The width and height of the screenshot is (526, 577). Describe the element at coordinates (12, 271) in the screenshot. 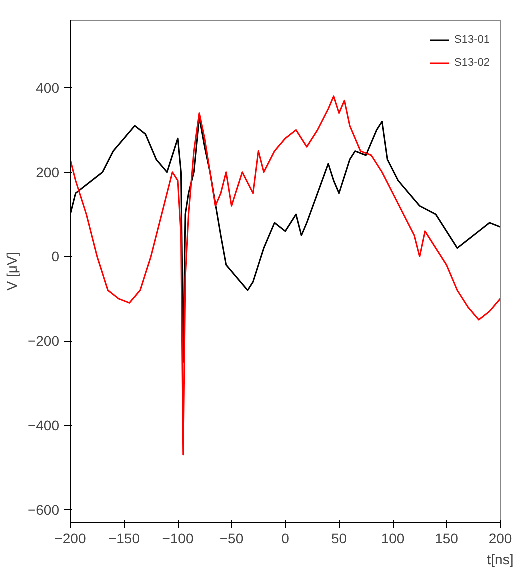

I see `y-axis-title: V [μV]` at that location.